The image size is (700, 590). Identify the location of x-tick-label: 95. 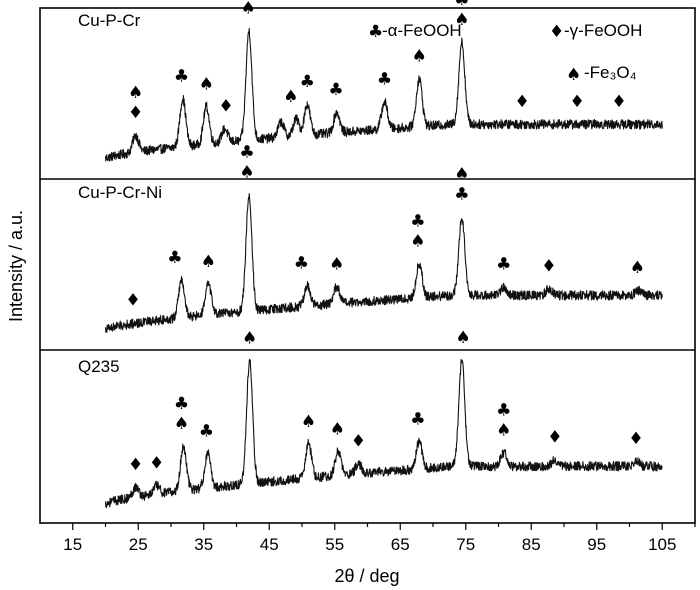
(596, 544).